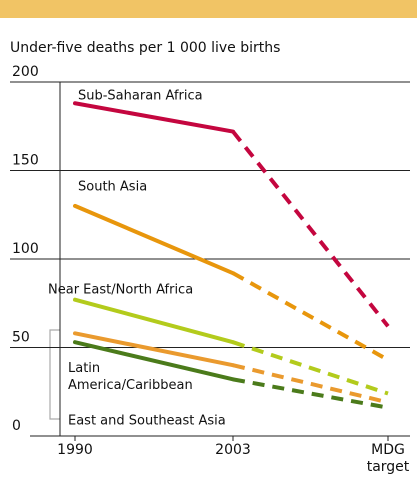 The height and width of the screenshot is (481, 417). I want to click on x-tick-label: 2003, so click(233, 450).